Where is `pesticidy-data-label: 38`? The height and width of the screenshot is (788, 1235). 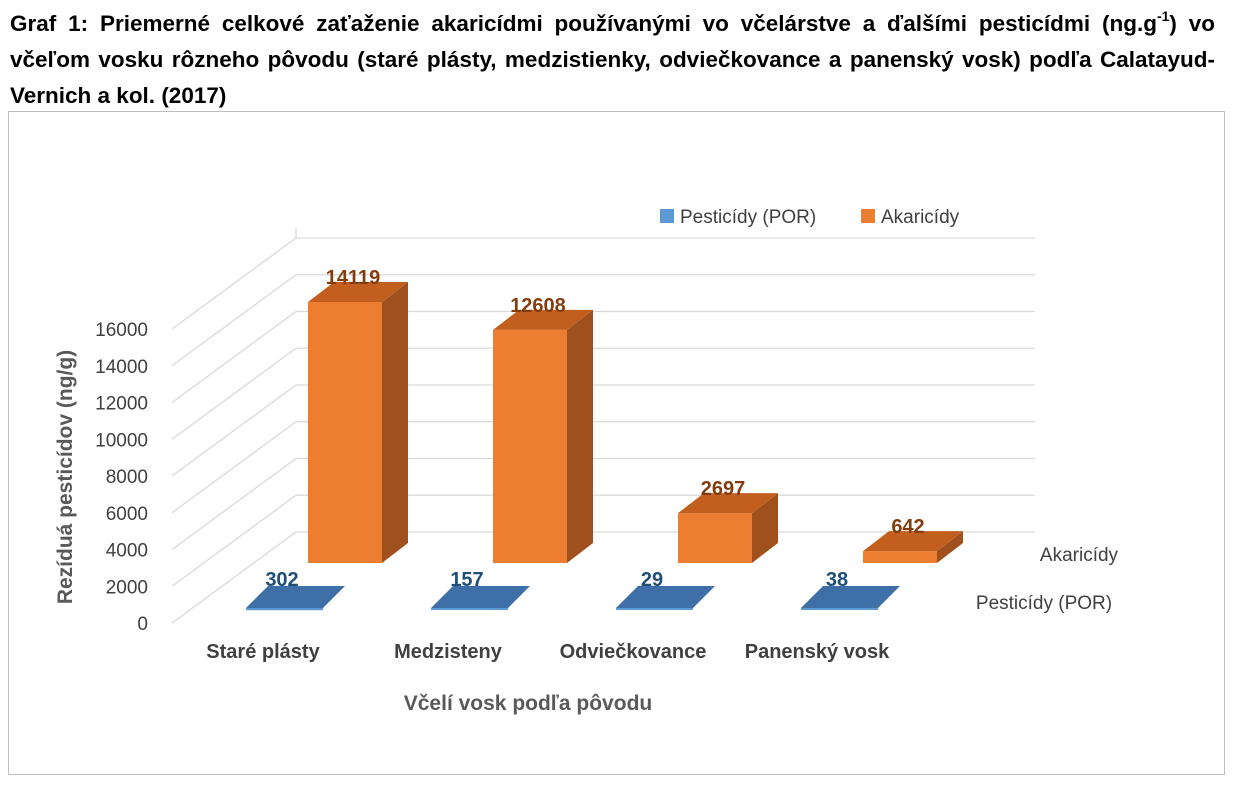 pesticidy-data-label: 38 is located at coordinates (837, 580).